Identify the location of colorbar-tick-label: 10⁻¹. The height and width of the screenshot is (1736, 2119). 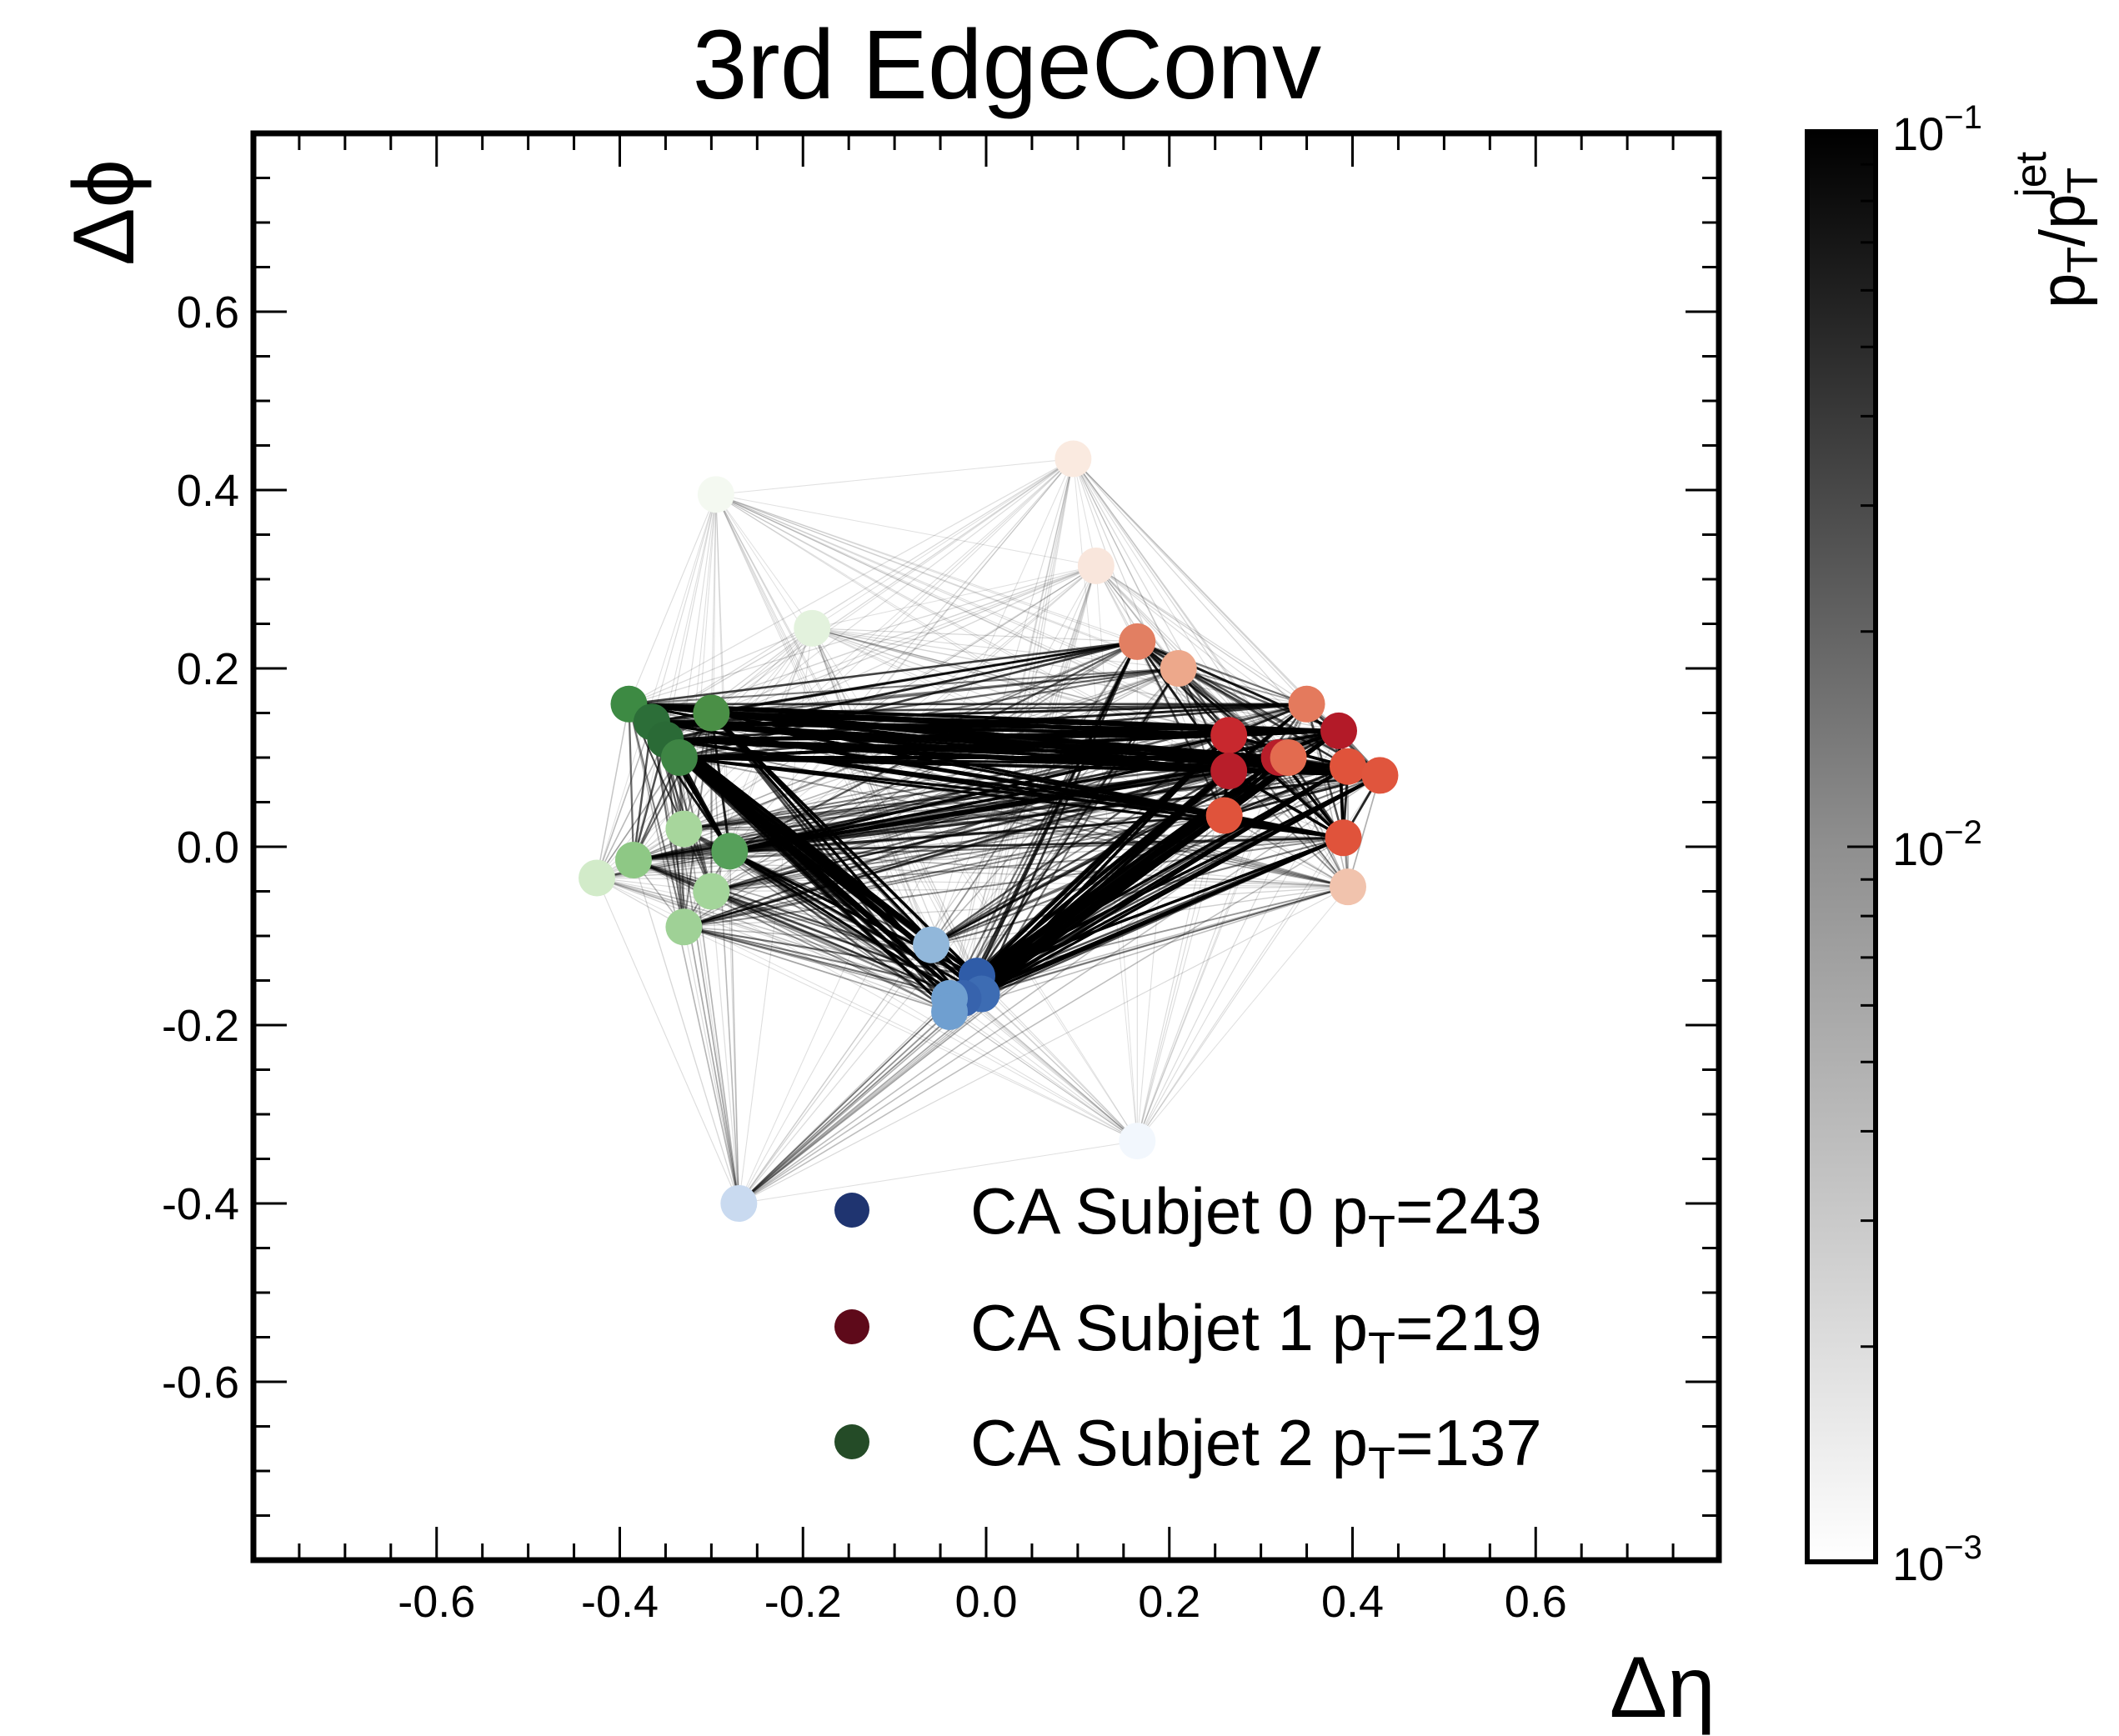
(1937, 130).